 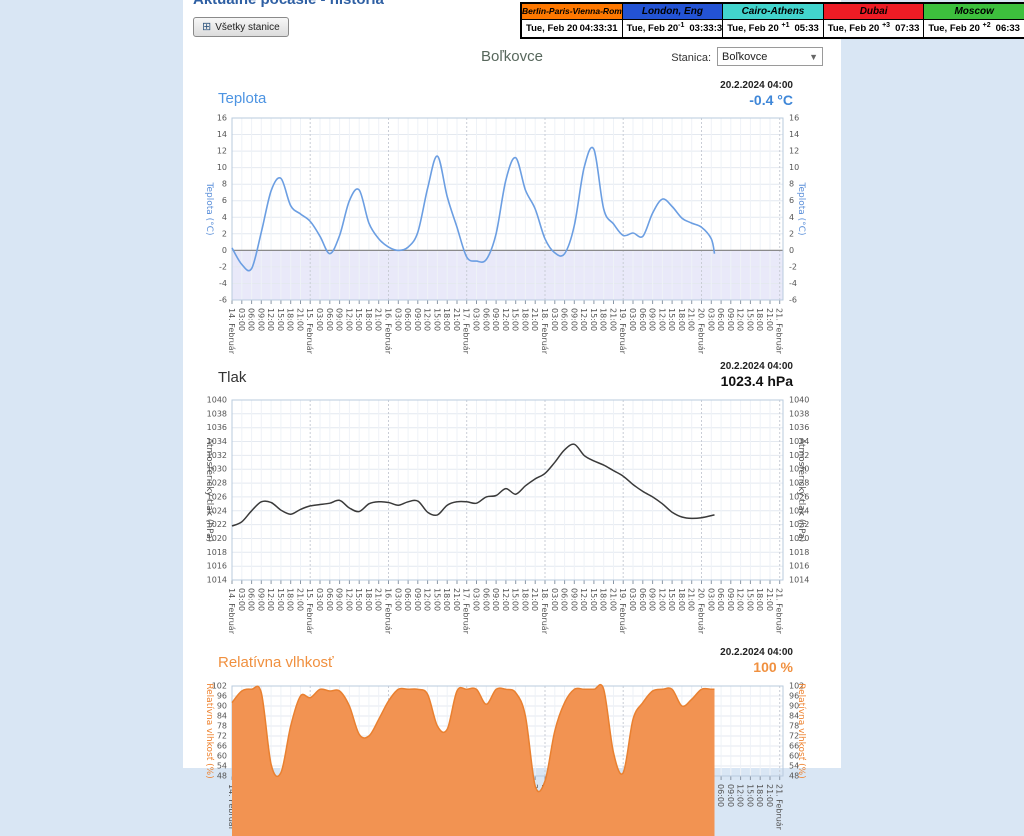 I want to click on svg-text: 8, so click(x=791, y=184).